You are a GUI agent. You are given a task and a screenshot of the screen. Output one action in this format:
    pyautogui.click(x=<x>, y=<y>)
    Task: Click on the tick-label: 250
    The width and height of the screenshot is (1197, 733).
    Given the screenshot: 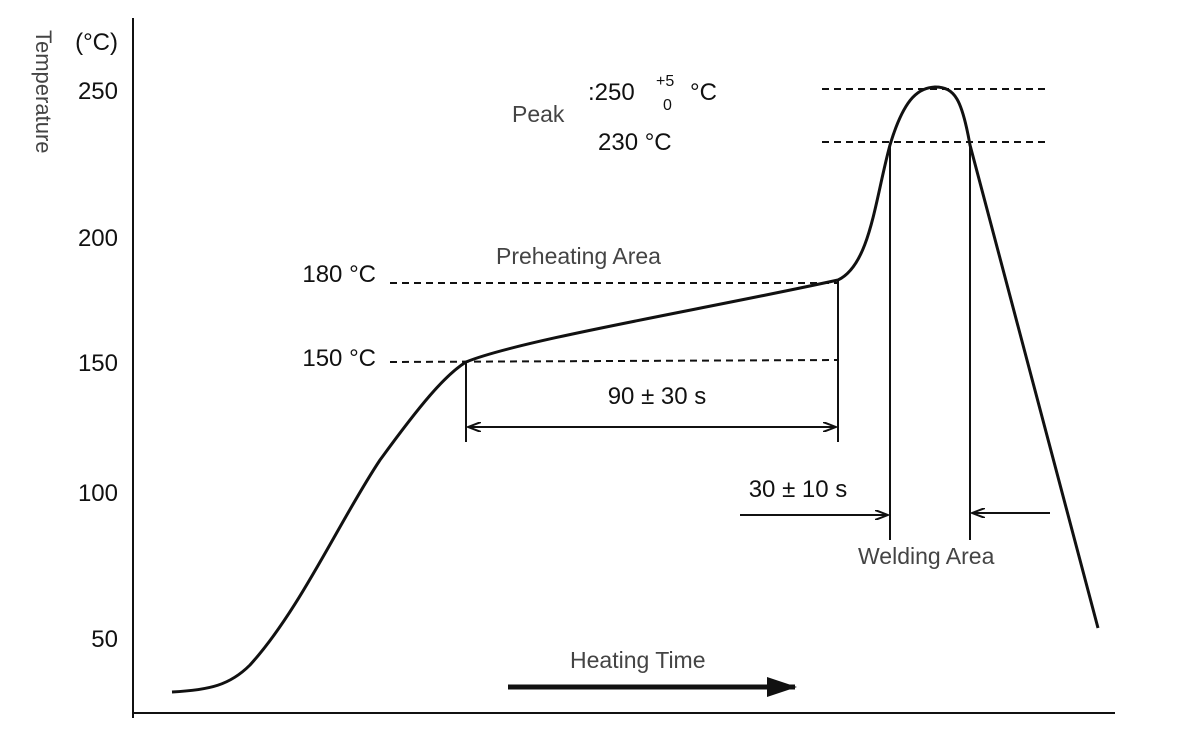 What is the action you would take?
    pyautogui.click(x=98, y=91)
    